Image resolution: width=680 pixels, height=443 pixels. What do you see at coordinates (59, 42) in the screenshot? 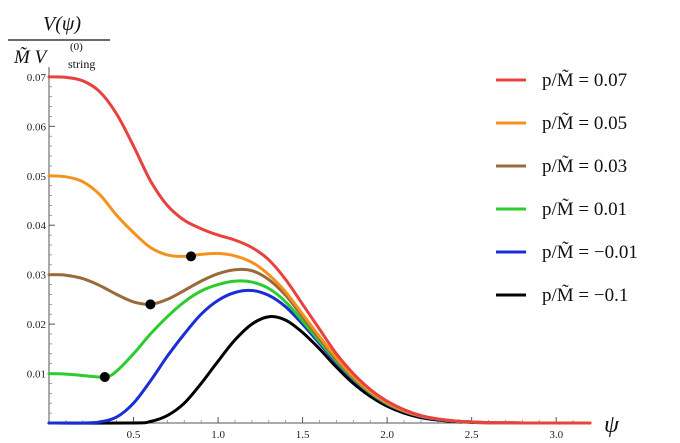
I see `y-axis-title: V(ψ) M̃ V (0) string` at bounding box center [59, 42].